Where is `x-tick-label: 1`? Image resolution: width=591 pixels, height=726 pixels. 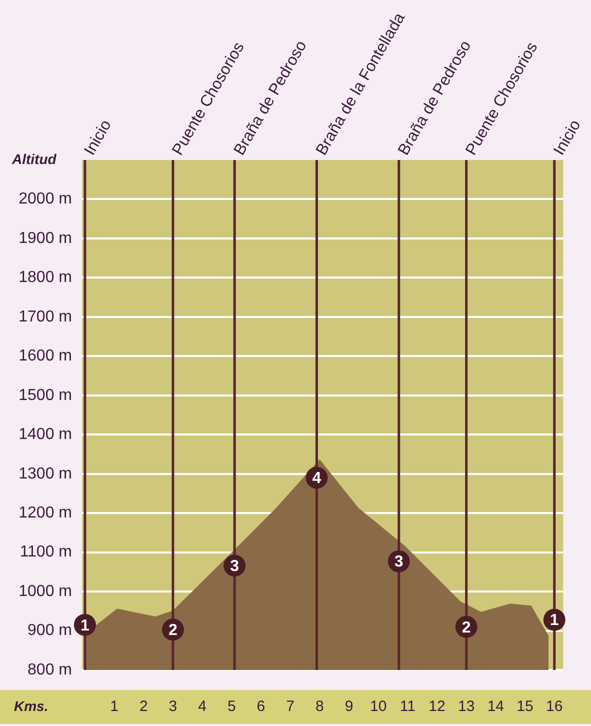 x-tick-label: 1 is located at coordinates (114, 707).